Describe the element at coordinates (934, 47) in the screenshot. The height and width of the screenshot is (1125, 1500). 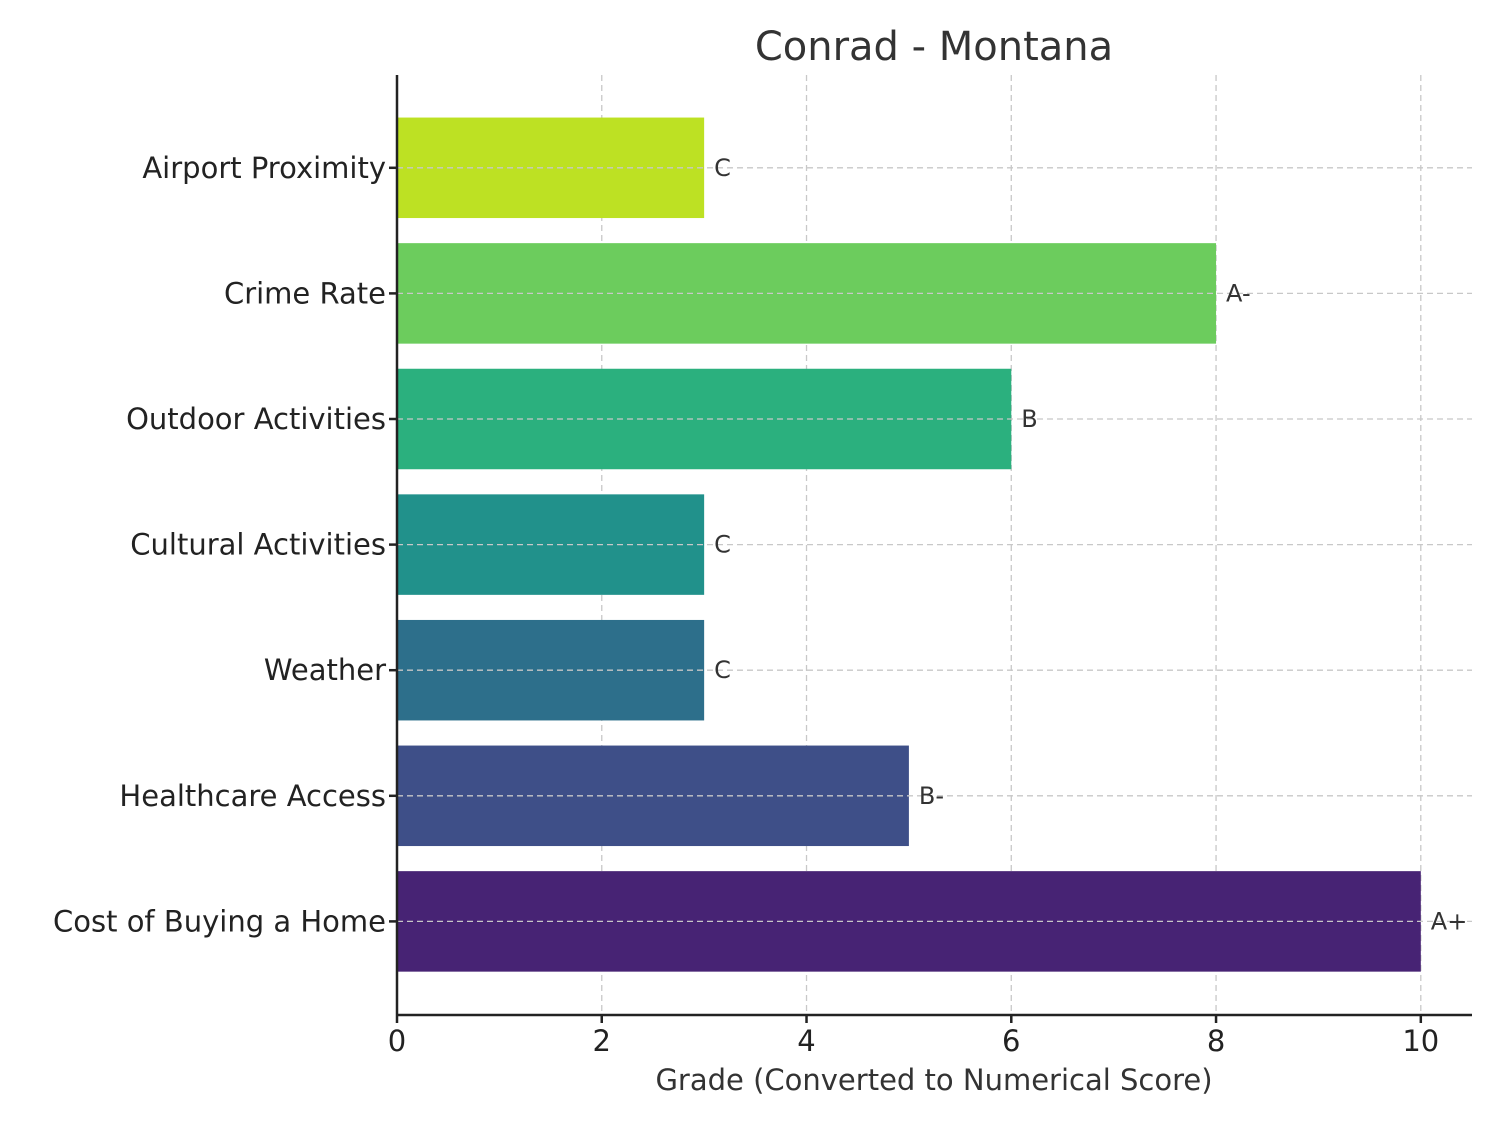
I see `chart-title: Conrad - Montana` at that location.